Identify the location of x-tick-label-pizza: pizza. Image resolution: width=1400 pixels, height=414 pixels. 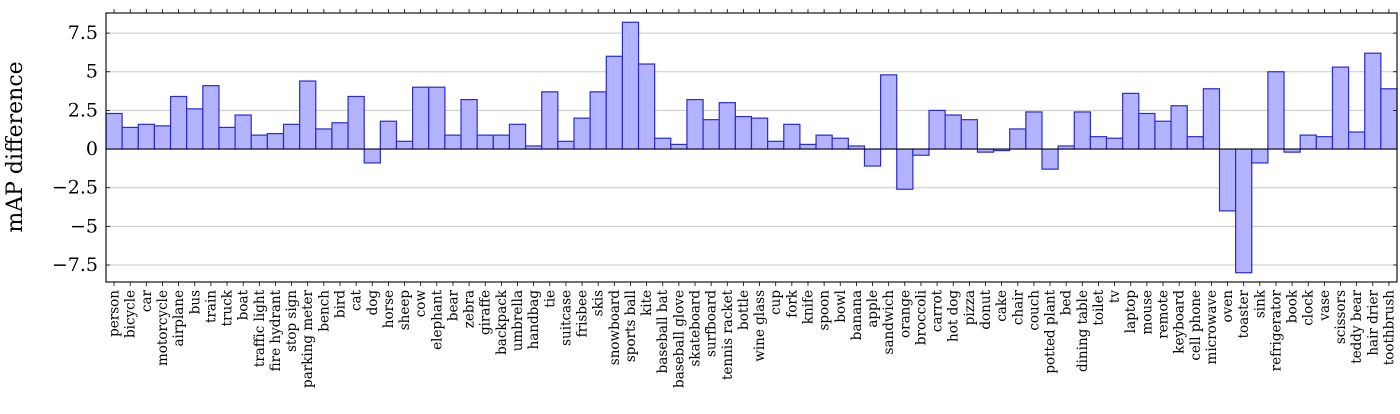
(970, 307).